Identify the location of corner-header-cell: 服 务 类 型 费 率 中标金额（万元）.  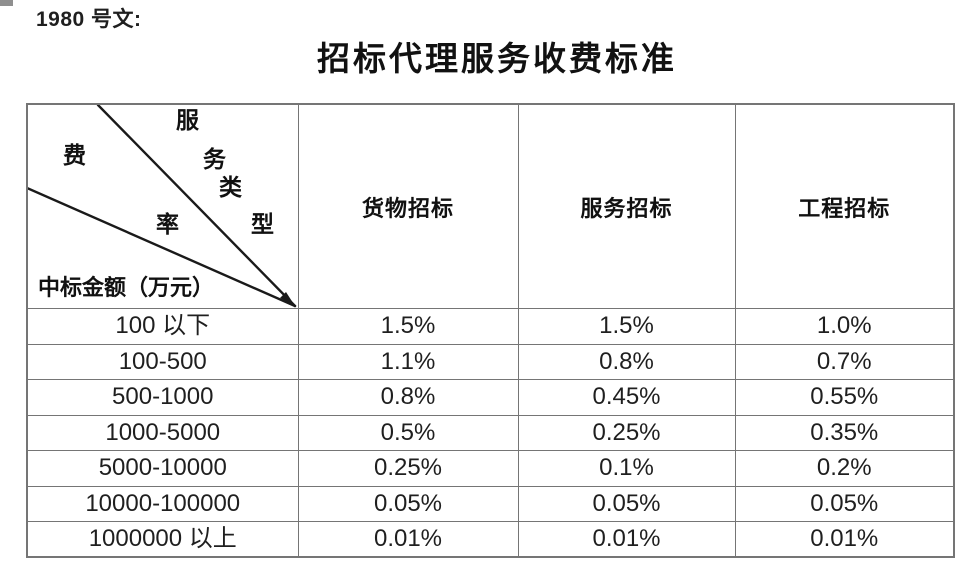
(162, 206).